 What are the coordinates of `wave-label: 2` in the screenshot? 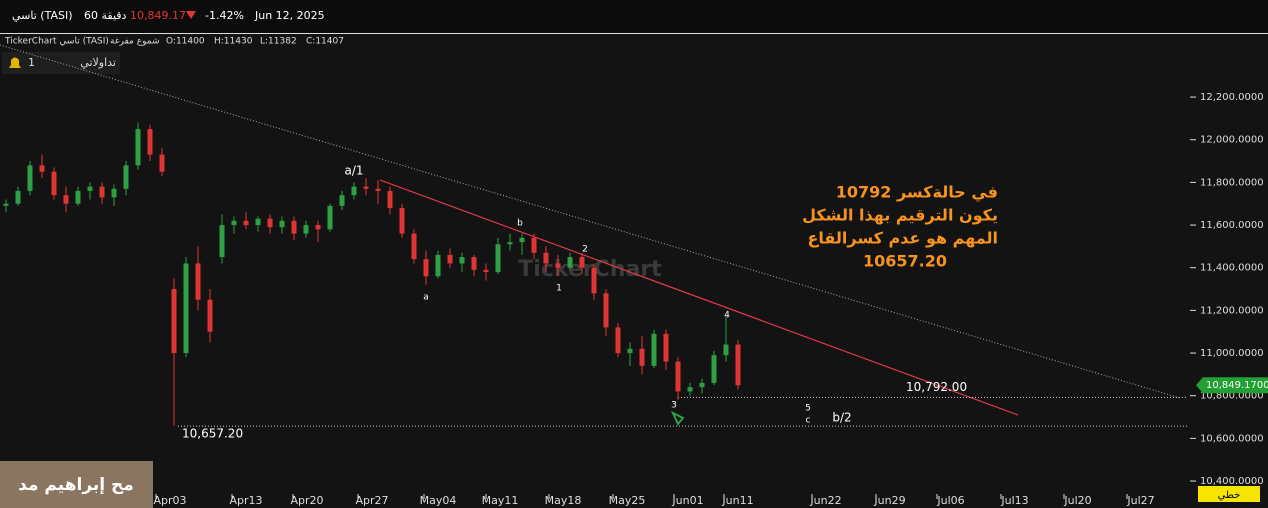 It's located at (585, 250).